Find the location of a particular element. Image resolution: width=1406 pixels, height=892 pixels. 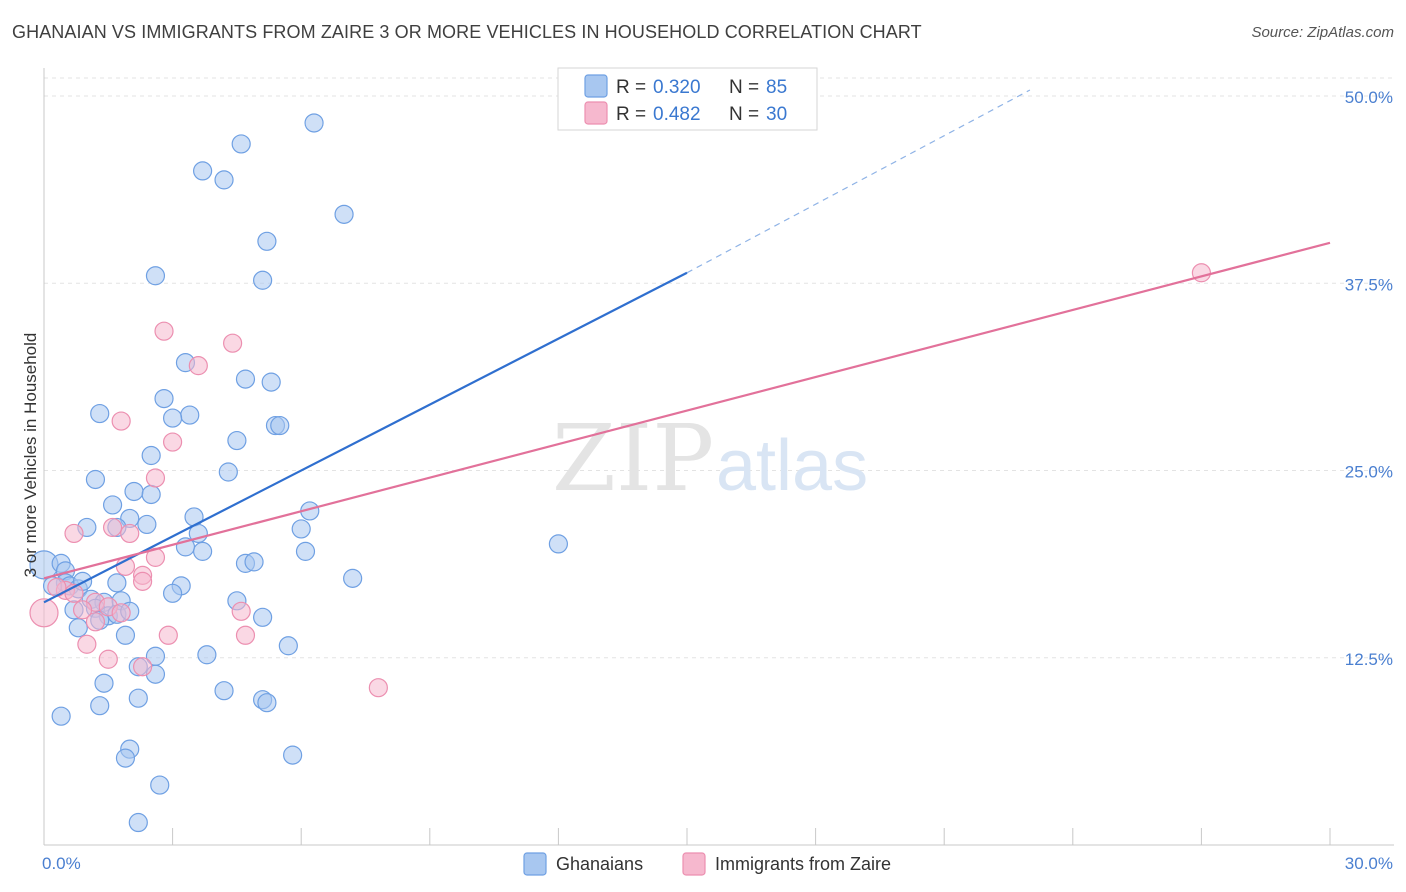

y-tick-label-3: 50.0% is located at coordinates (1369, 97).